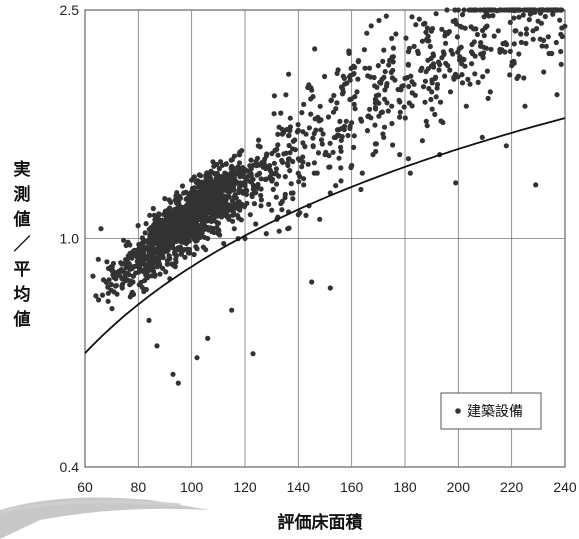 The height and width of the screenshot is (539, 579). I want to click on y-axis-title-char: 実, so click(22, 169).